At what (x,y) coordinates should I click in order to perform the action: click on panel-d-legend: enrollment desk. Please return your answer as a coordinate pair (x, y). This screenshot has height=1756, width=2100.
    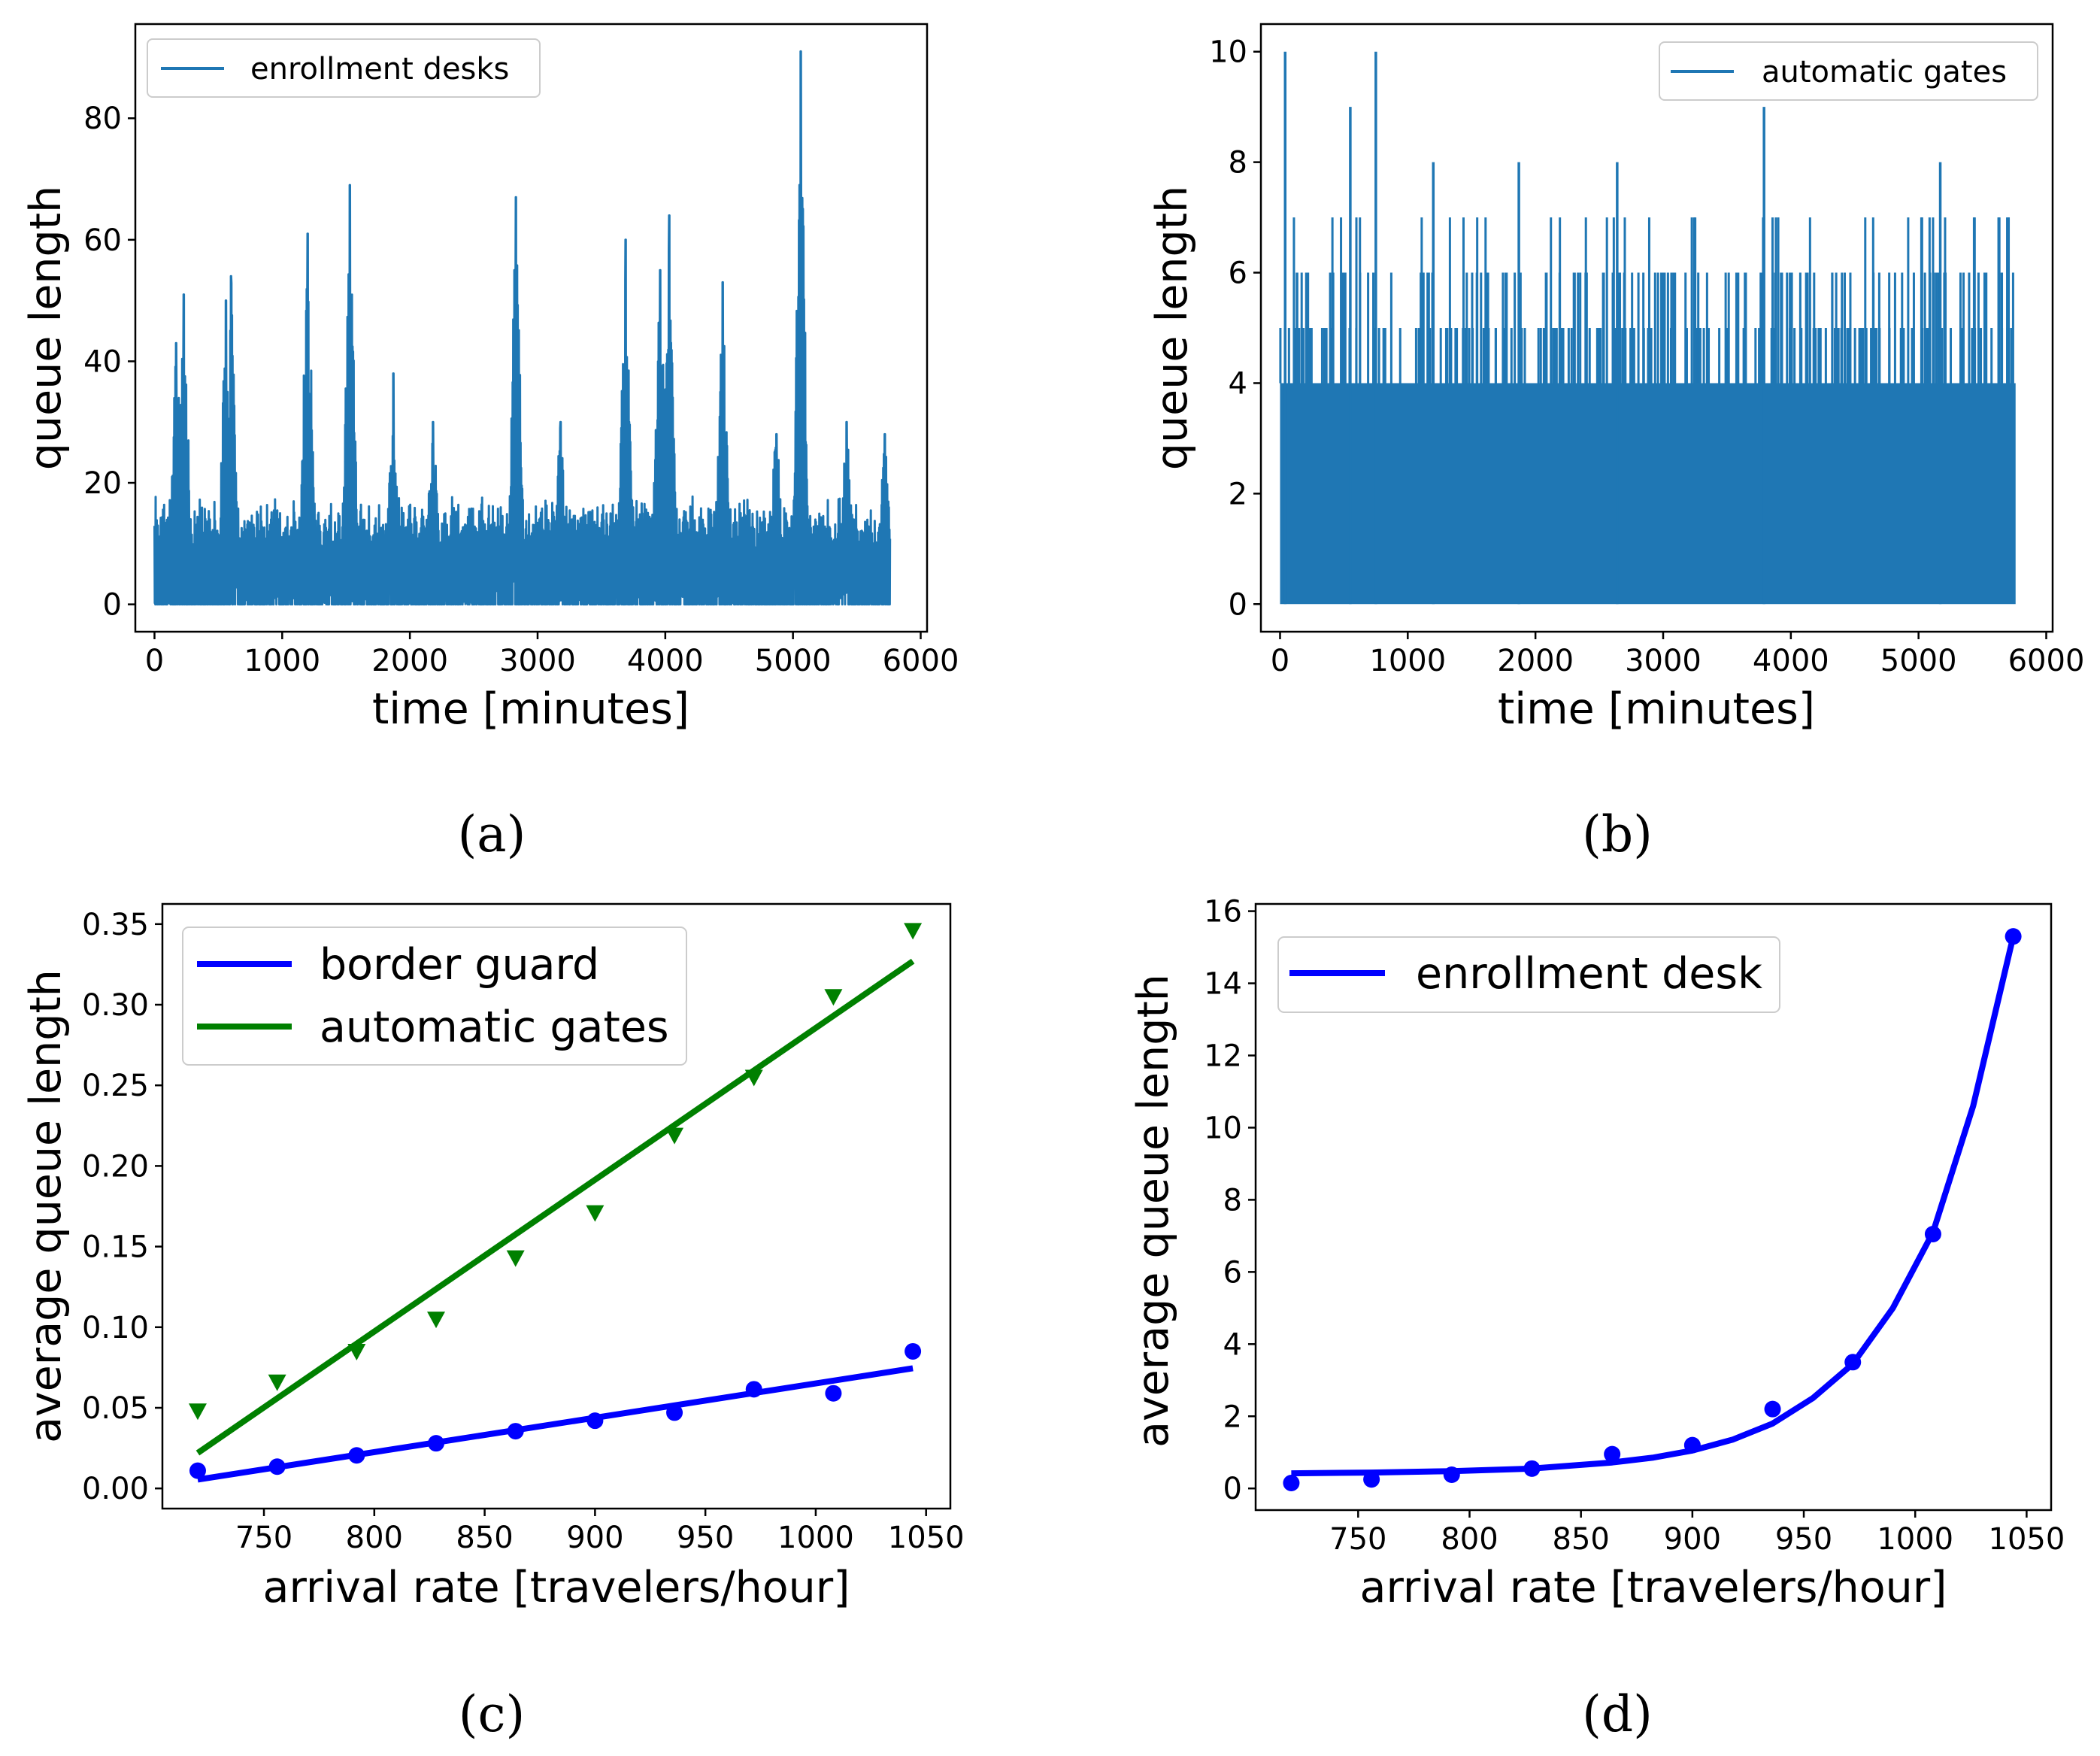
    Looking at the image, I should click on (1528, 974).